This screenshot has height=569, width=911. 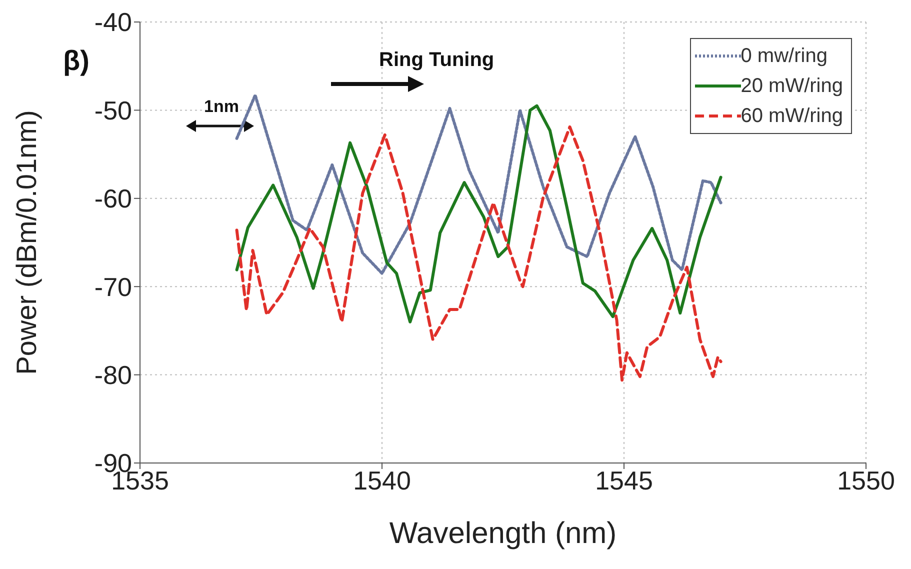 What do you see at coordinates (784, 56) in the screenshot?
I see `legend-label: 0 mw/ring` at bounding box center [784, 56].